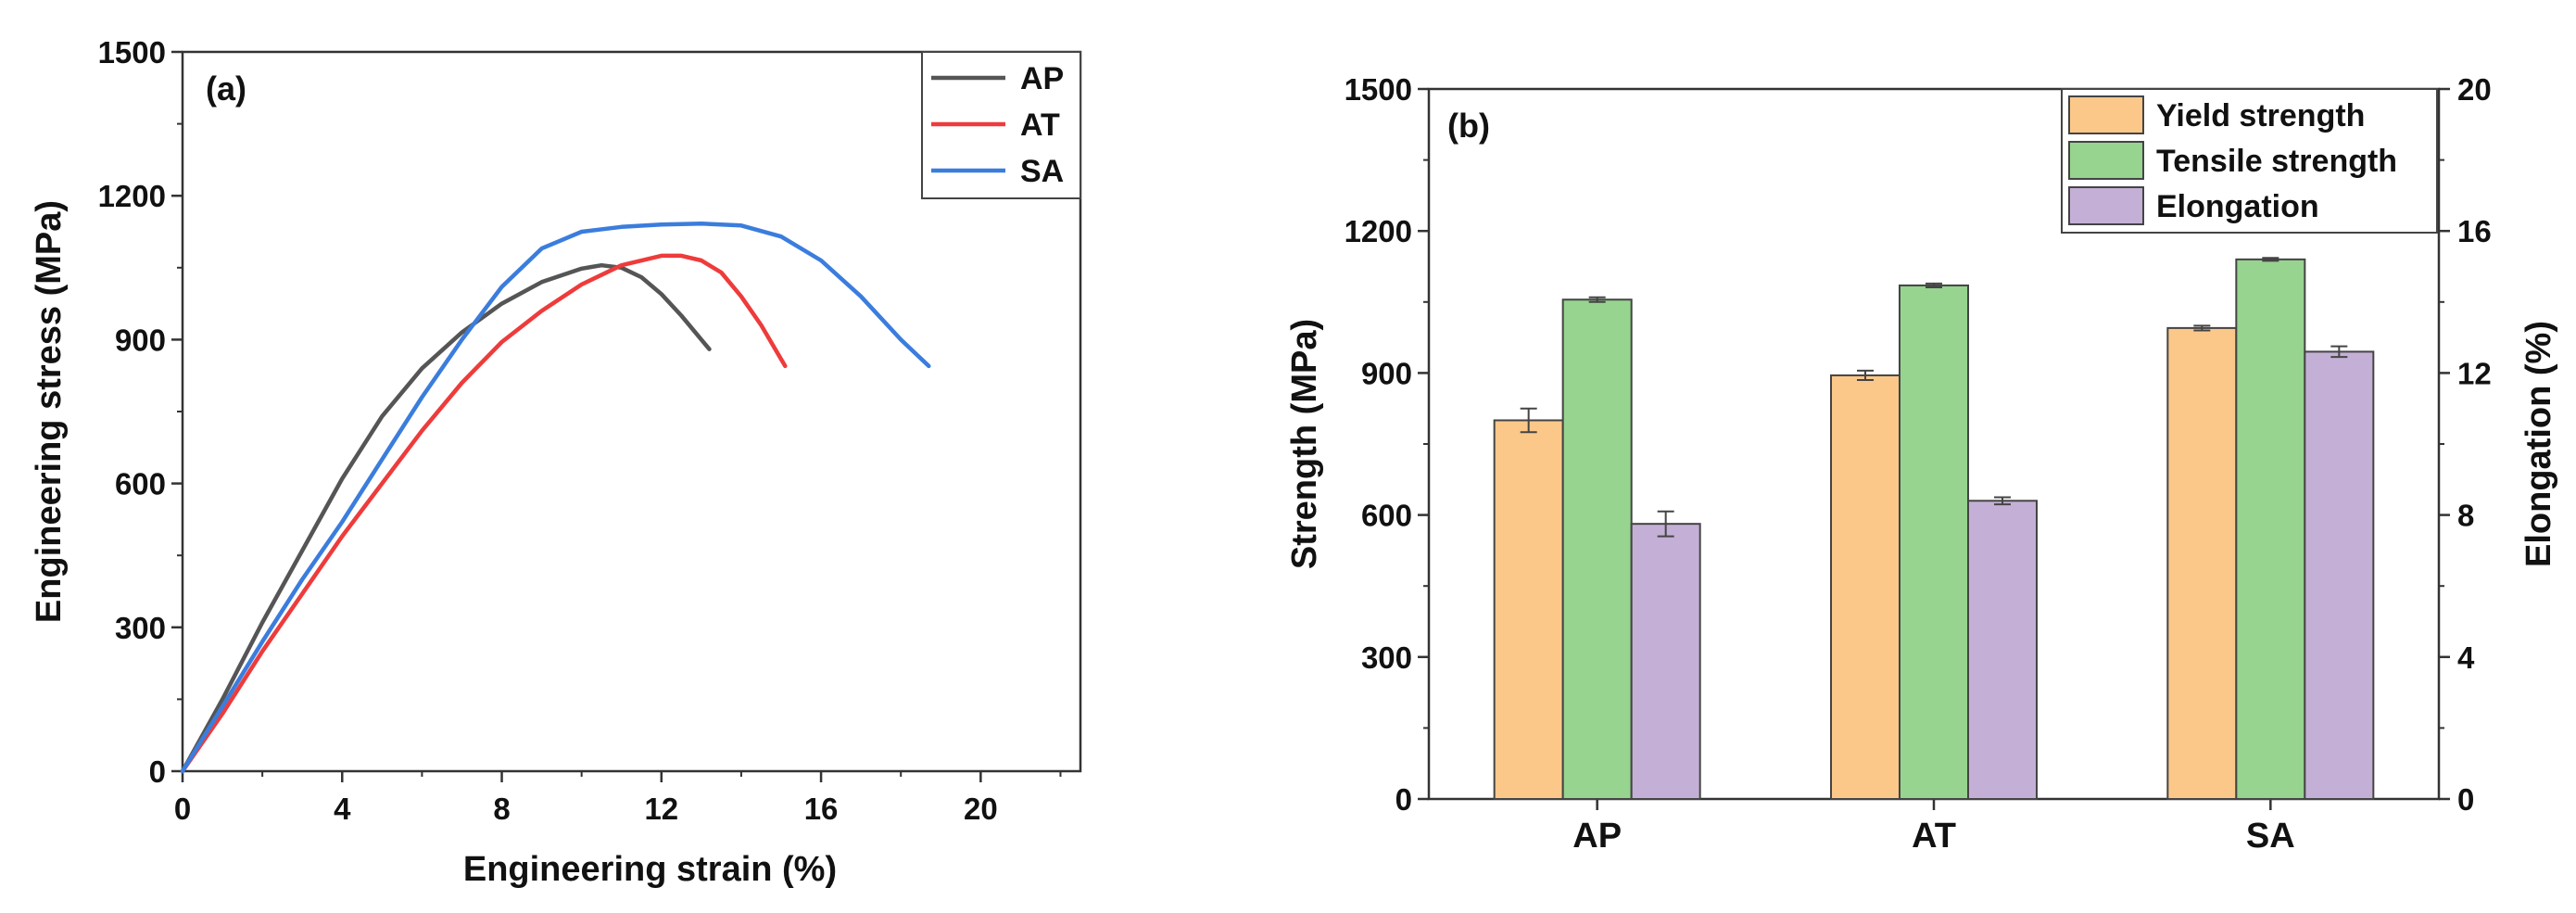 Image resolution: width=2576 pixels, height=913 pixels. I want to click on x-tick-label: 0, so click(182, 809).